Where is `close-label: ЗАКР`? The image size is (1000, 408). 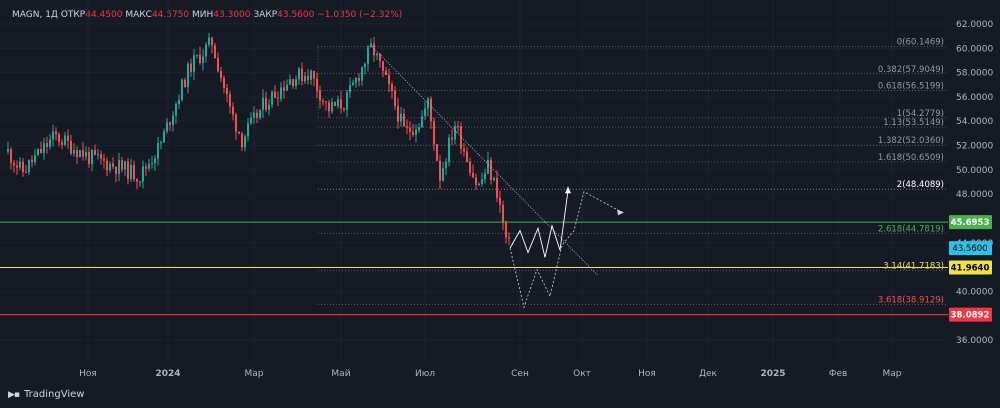 close-label: ЗАКР is located at coordinates (265, 15).